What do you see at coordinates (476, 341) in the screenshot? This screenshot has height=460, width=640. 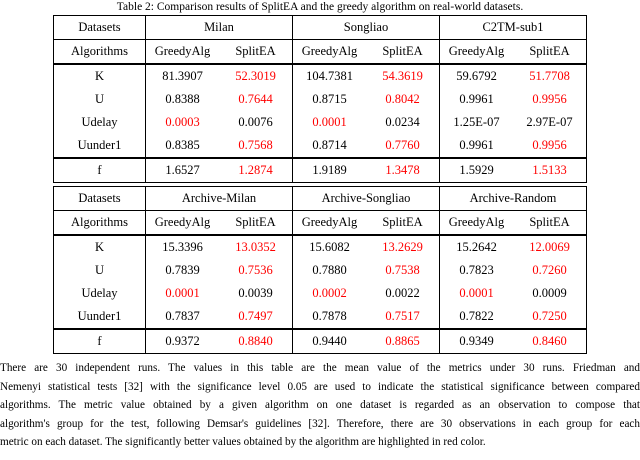 I see `value-cell: 0.9349` at bounding box center [476, 341].